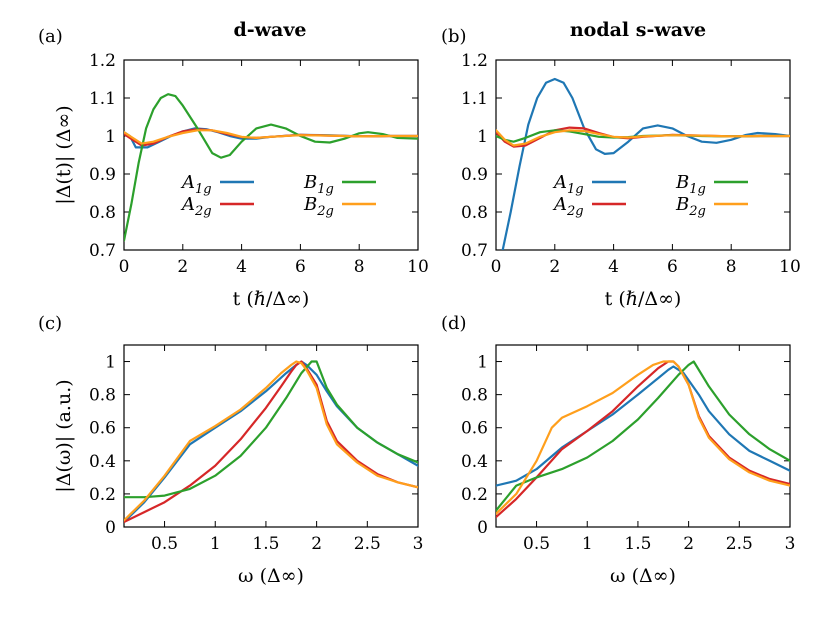 The height and width of the screenshot is (623, 830). I want to click on y-axis-label: |Δ(ω)| (a.u.), so click(64, 435).